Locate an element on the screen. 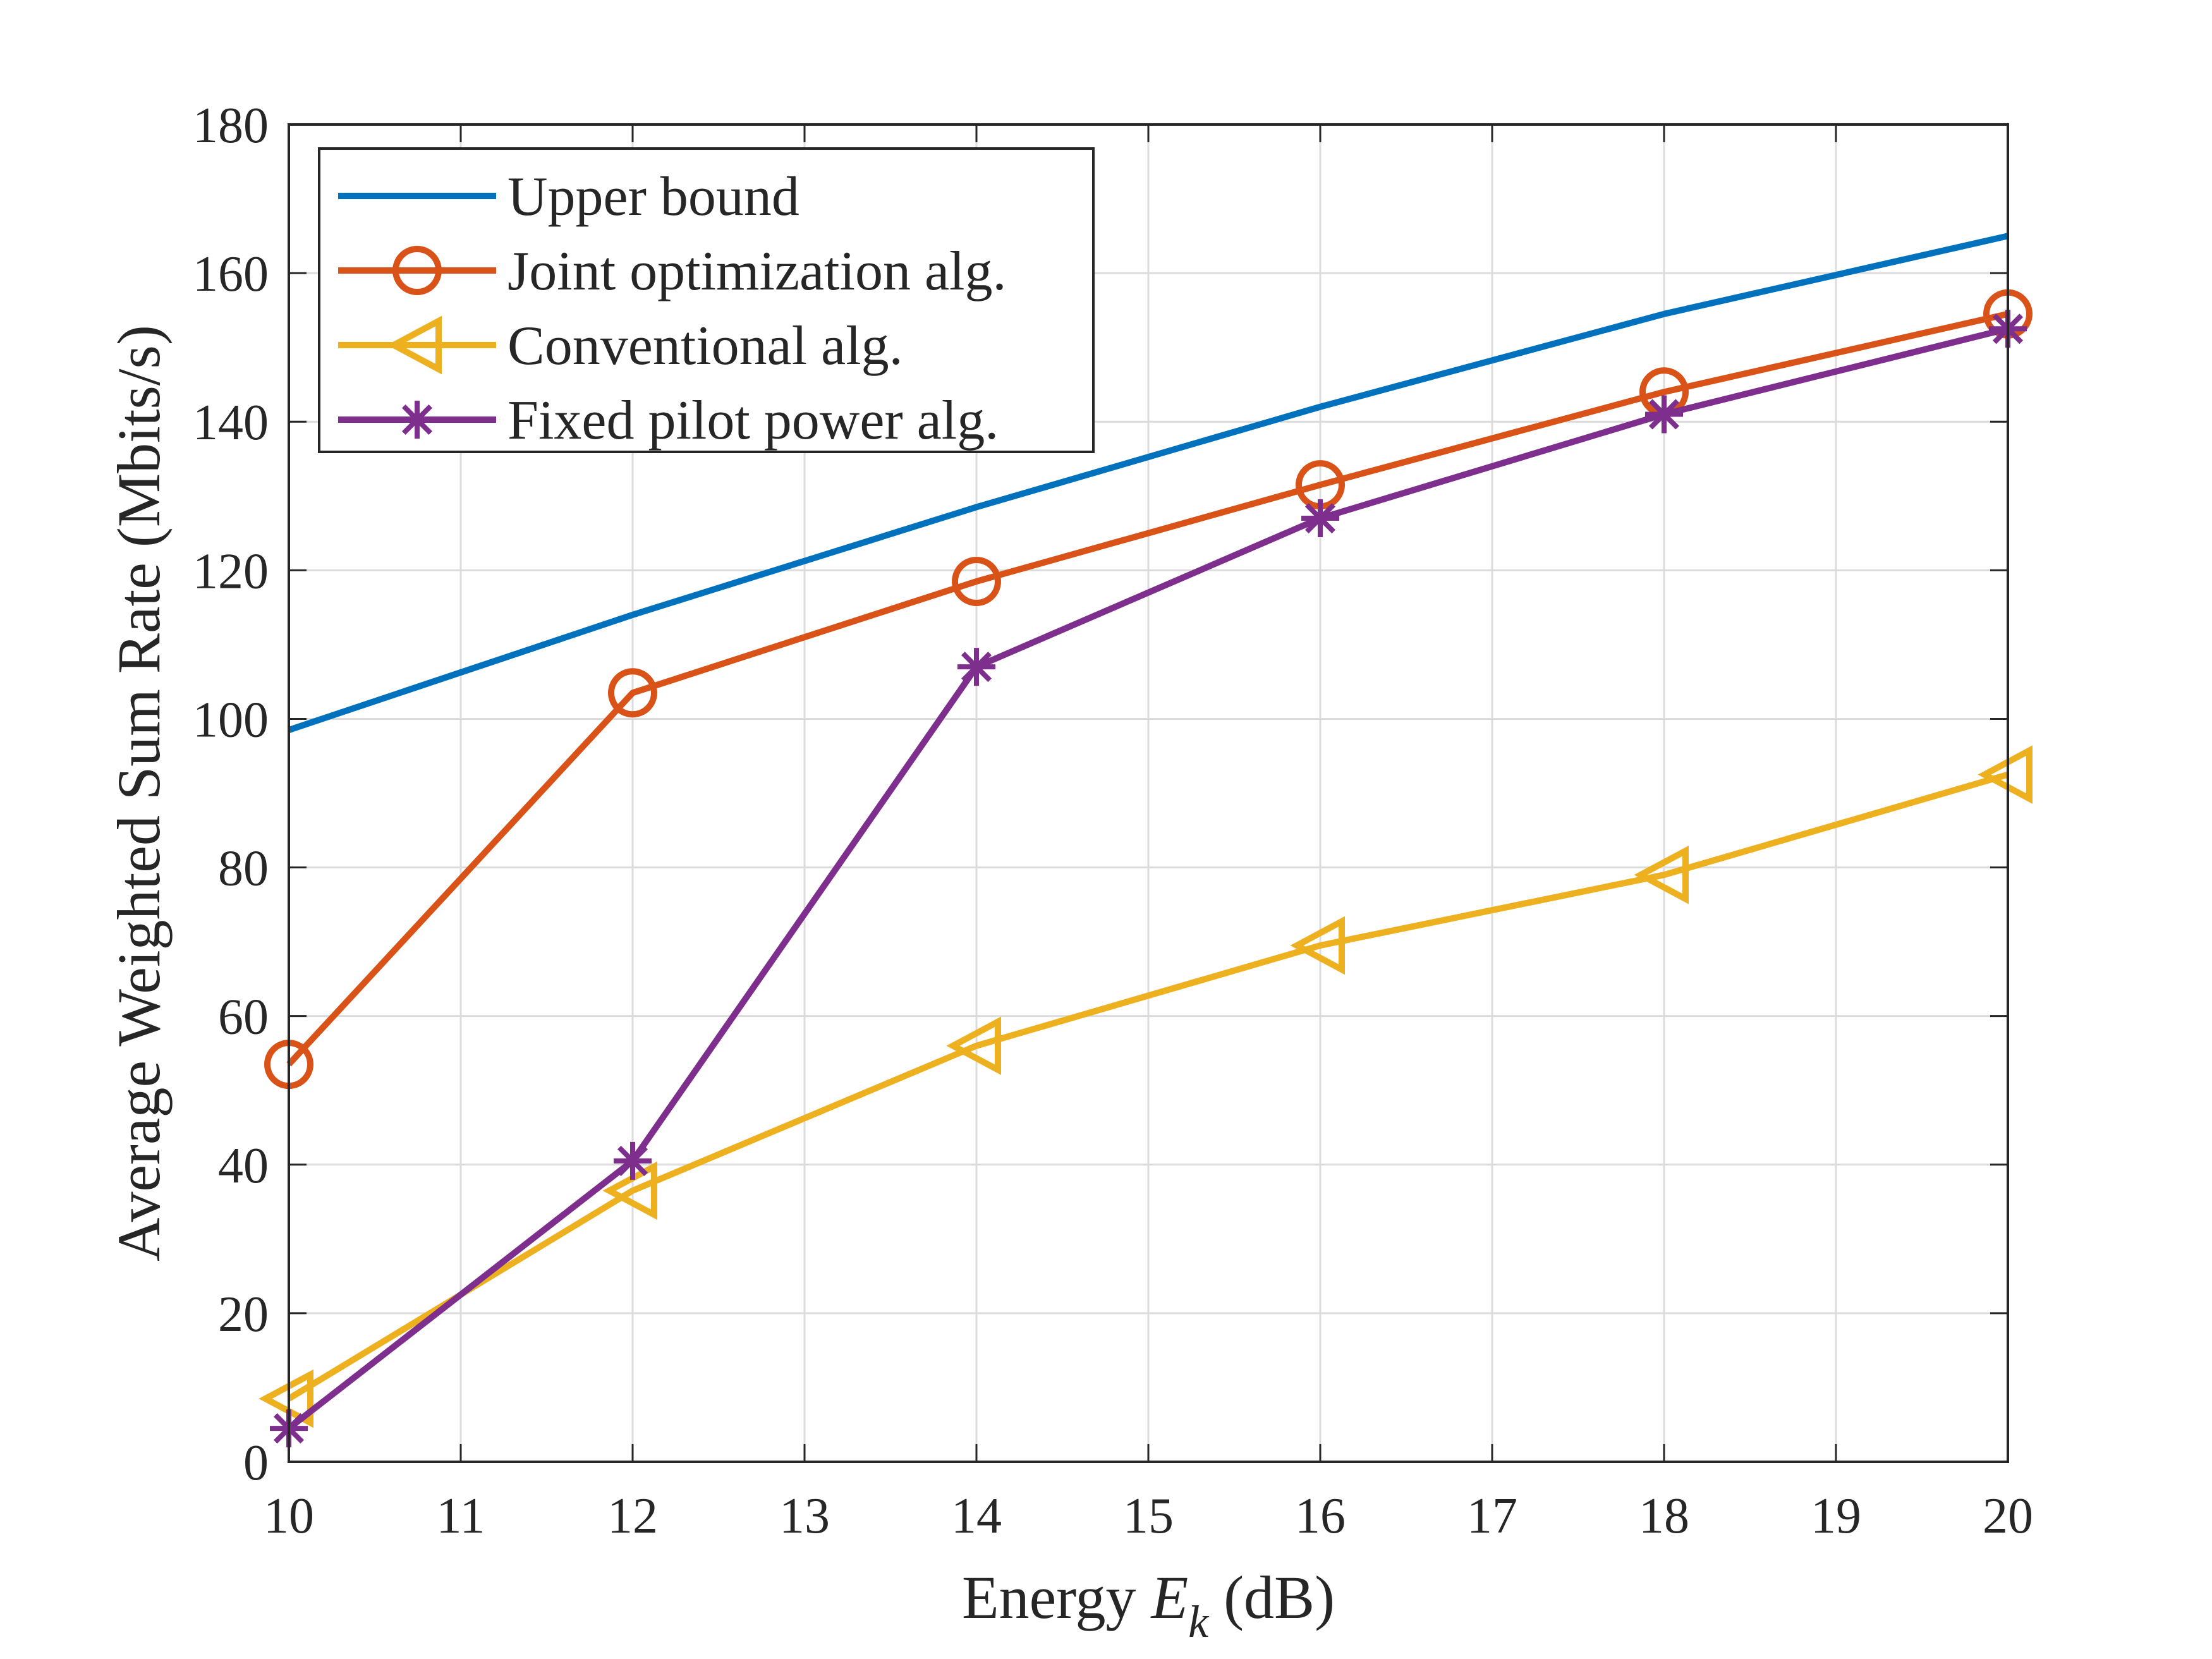  x-axis-label: Energy Ek (dB) is located at coordinates (1148, 1605).